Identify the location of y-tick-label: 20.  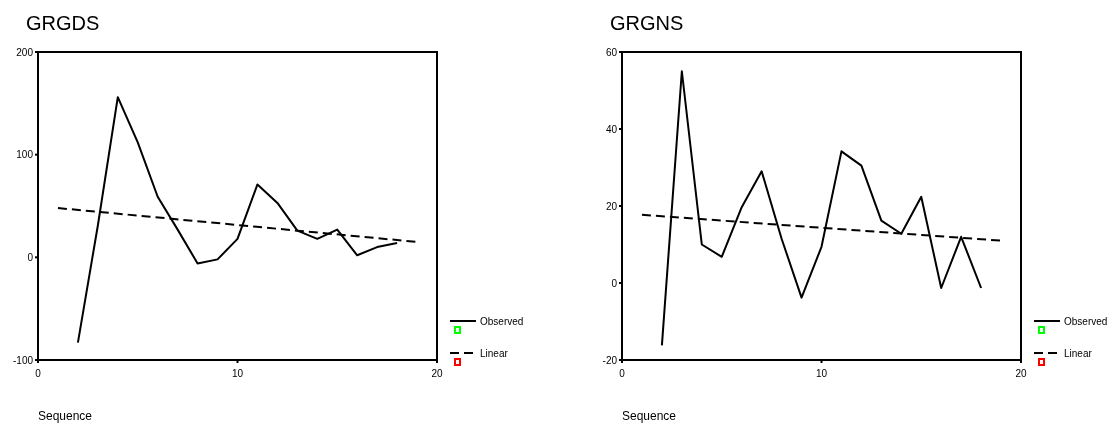
(611, 206).